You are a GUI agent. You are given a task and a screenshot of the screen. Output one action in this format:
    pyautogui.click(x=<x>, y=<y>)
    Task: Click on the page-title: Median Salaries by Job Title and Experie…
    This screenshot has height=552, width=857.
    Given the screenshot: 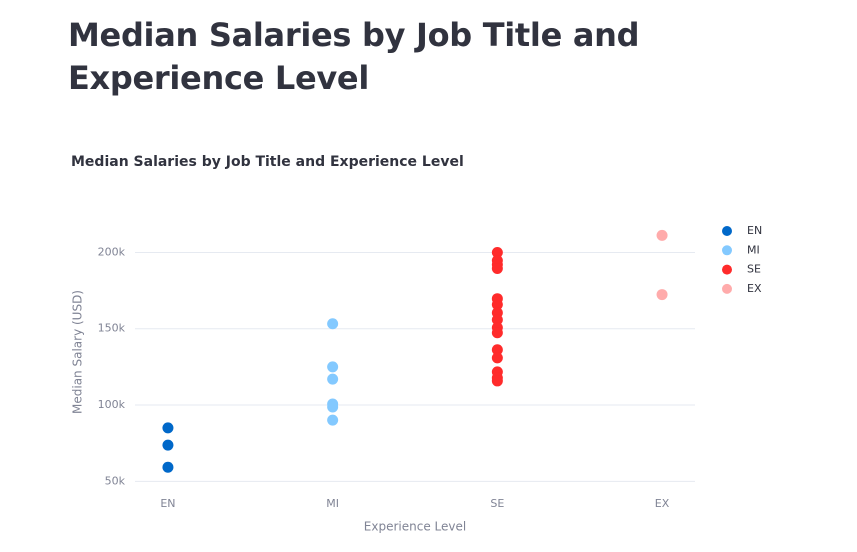 What is the action you would take?
    pyautogui.click(x=354, y=56)
    